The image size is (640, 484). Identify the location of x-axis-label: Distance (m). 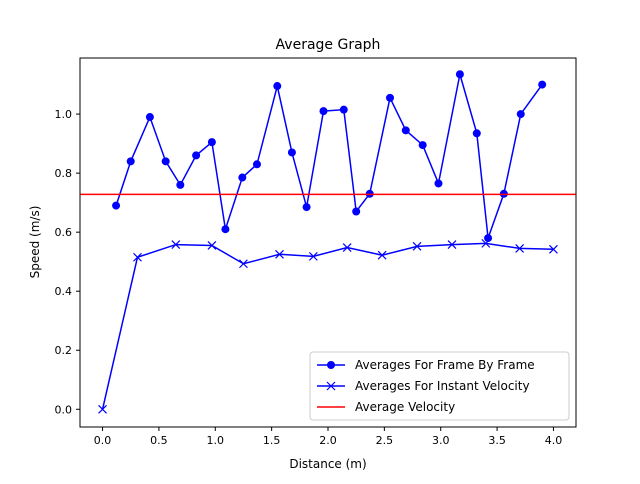
(327, 464).